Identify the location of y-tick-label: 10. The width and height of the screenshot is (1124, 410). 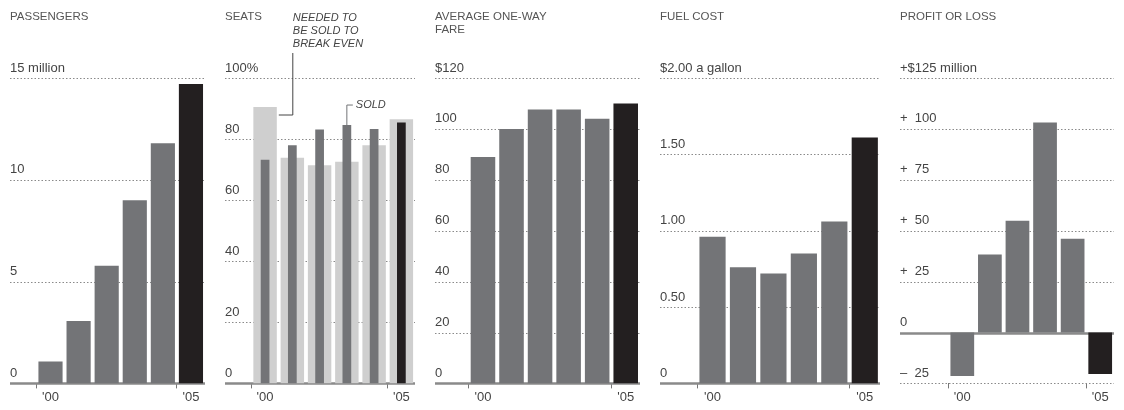
(17, 169).